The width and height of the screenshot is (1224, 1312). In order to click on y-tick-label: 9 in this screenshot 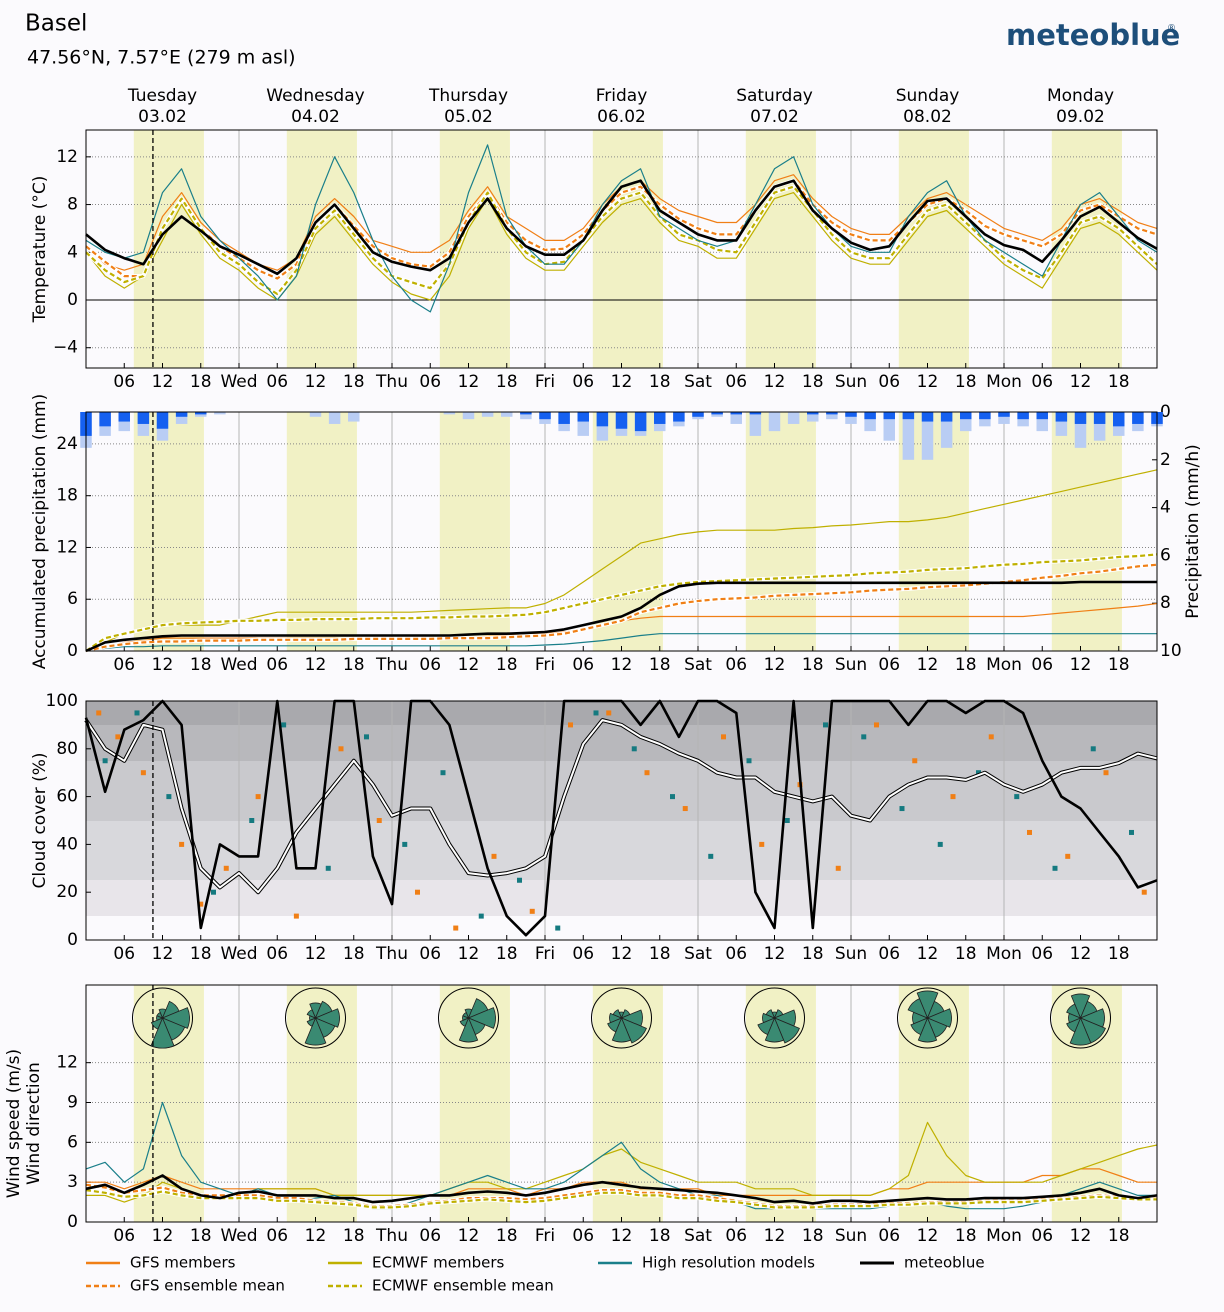, I will do `click(72, 1103)`.